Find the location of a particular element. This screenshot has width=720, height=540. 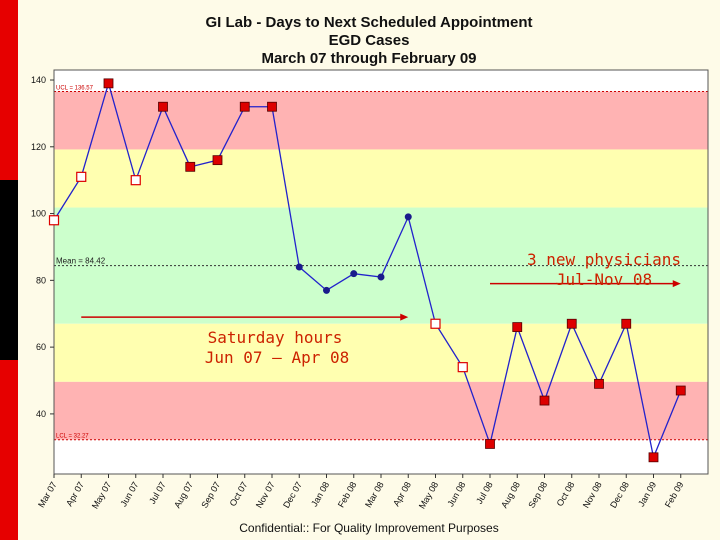

annotation-new-physicians: 3 new physicians is located at coordinates (604, 259).